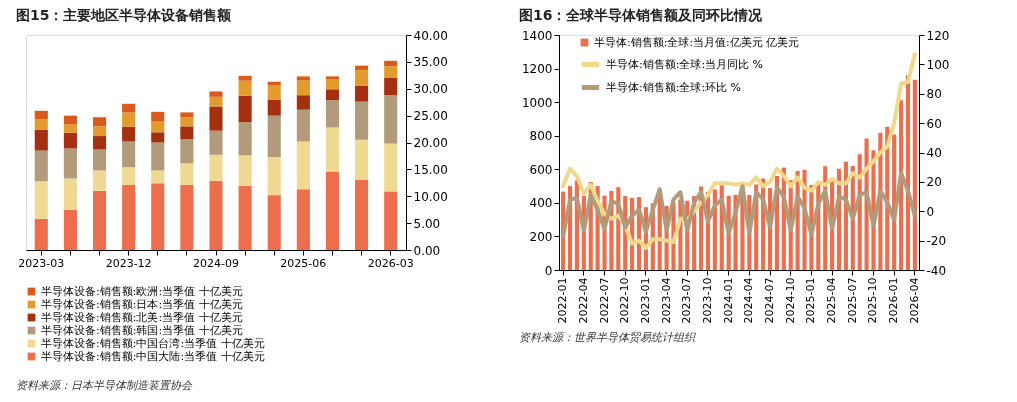  What do you see at coordinates (563, 300) in the screenshot?
I see `x-tick-label: 2022-01` at bounding box center [563, 300].